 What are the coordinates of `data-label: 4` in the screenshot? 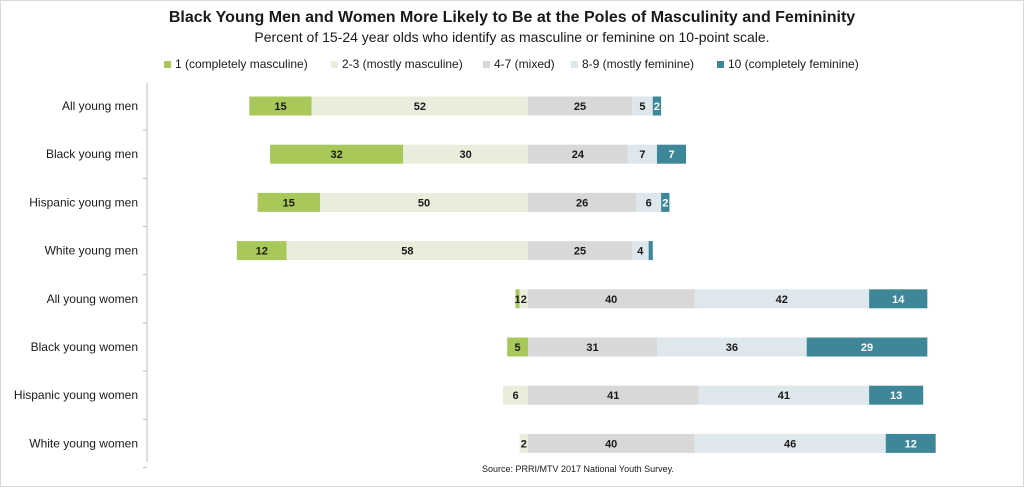 It's located at (640, 252).